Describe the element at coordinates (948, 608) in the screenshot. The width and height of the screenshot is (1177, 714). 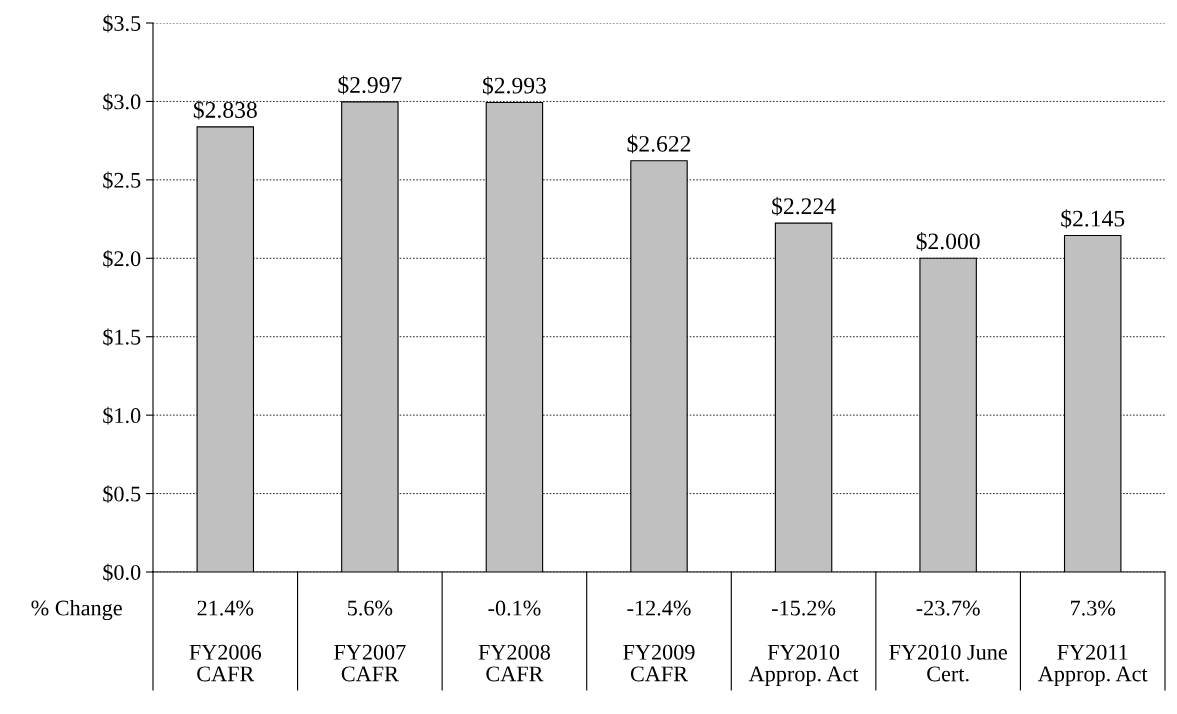
I see `text: -23.7%` at that location.